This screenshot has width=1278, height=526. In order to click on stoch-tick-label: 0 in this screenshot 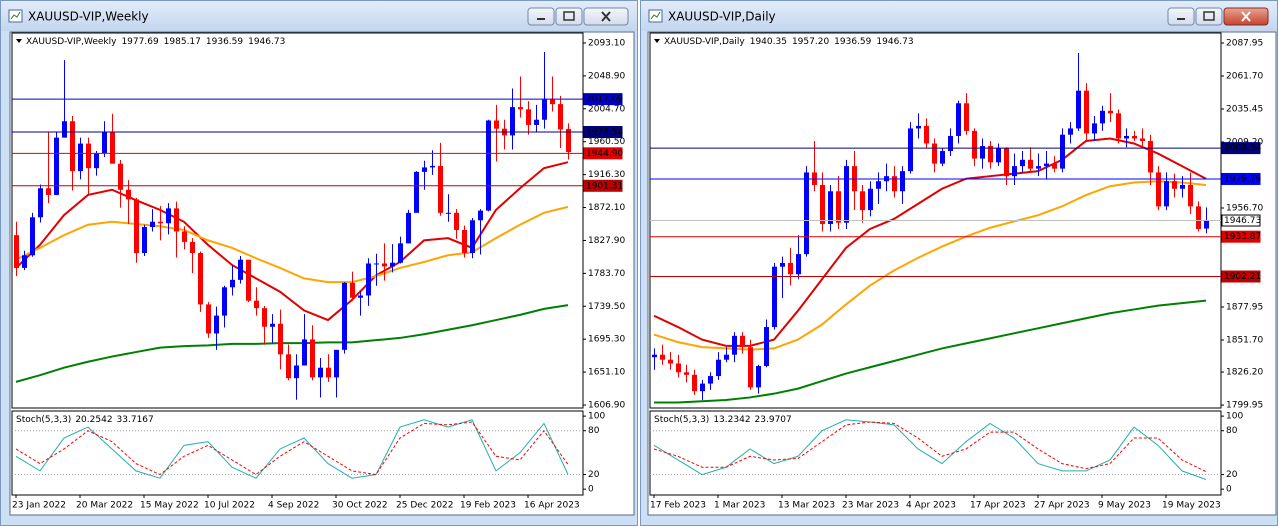, I will do `click(1229, 490)`.